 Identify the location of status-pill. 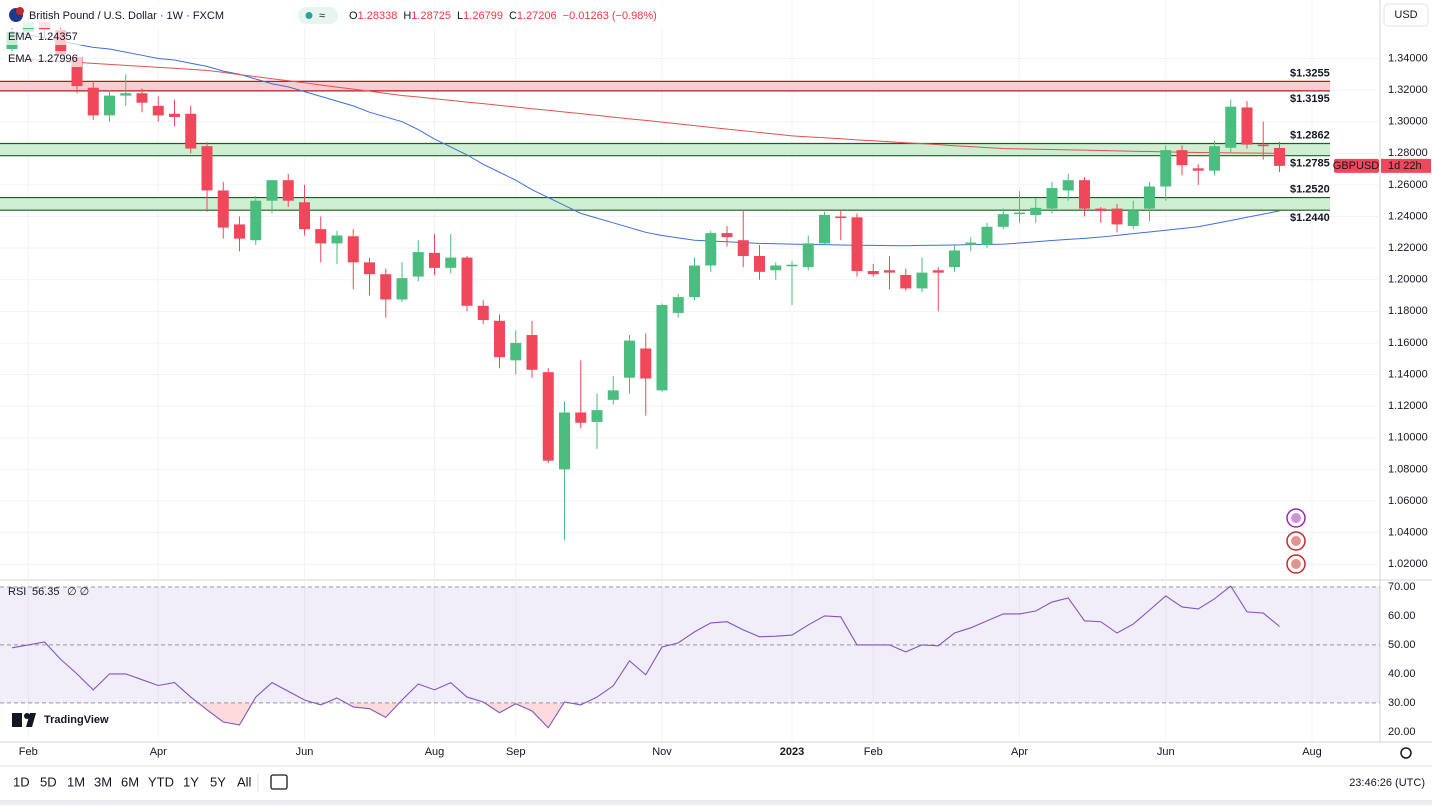
(318, 15).